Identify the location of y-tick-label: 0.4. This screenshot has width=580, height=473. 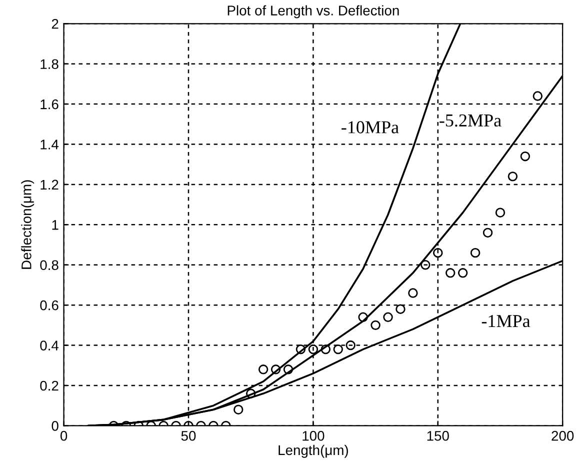
(49, 345).